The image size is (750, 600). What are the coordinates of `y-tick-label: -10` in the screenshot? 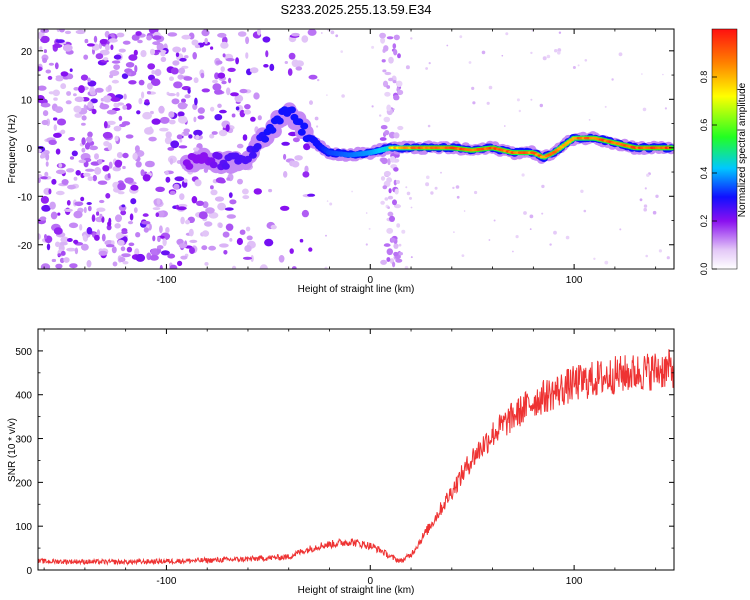 It's located at (25, 197).